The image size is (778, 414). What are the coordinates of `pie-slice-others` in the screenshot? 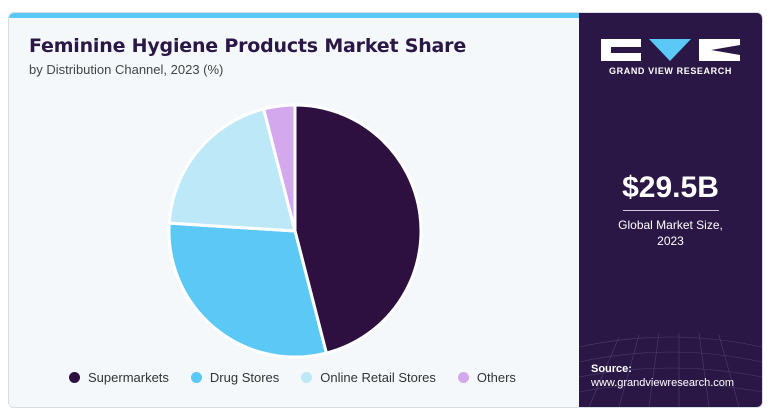 It's located at (279, 168).